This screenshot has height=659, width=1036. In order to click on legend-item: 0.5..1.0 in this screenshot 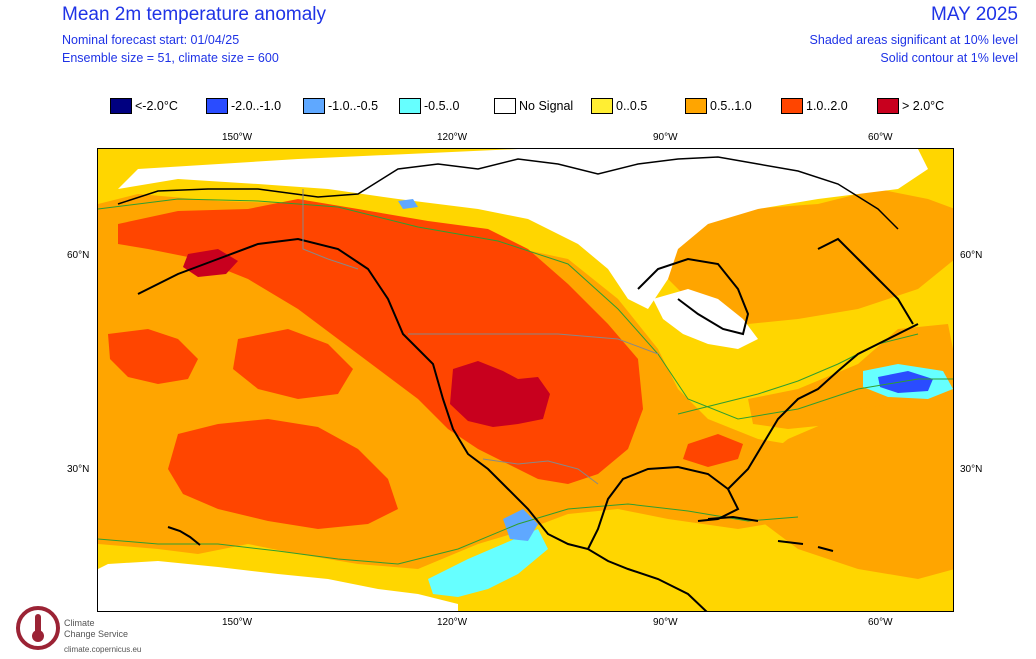, I will do `click(718, 106)`.